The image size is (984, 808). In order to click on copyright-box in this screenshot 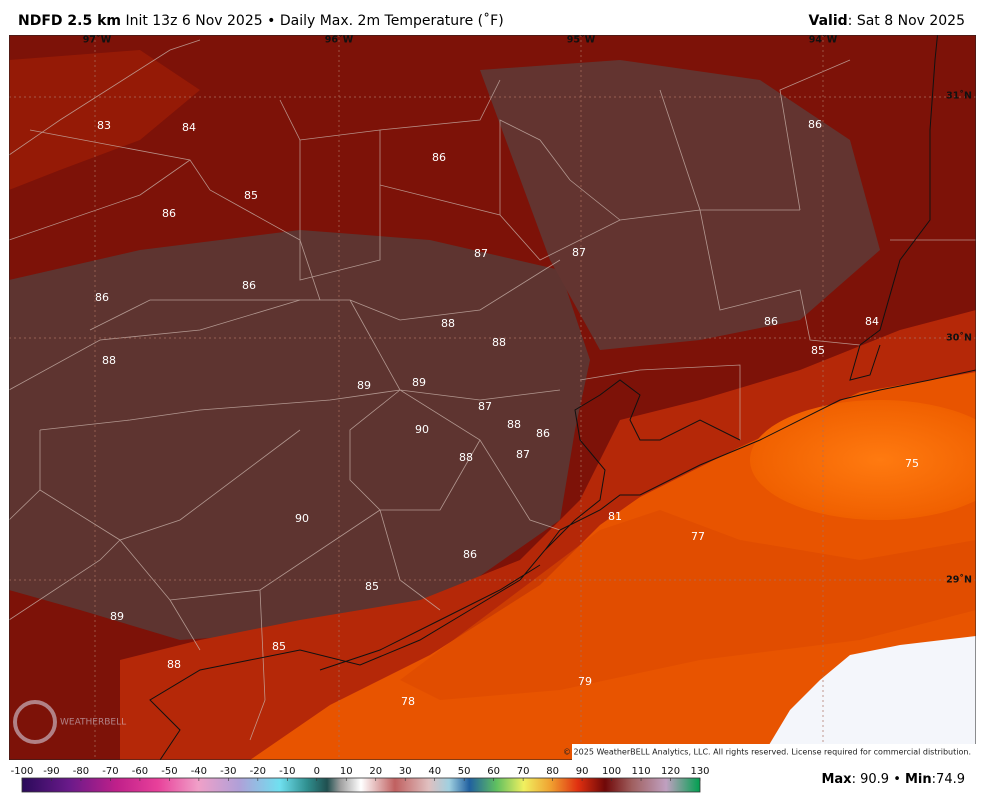, I will do `click(774, 752)`.